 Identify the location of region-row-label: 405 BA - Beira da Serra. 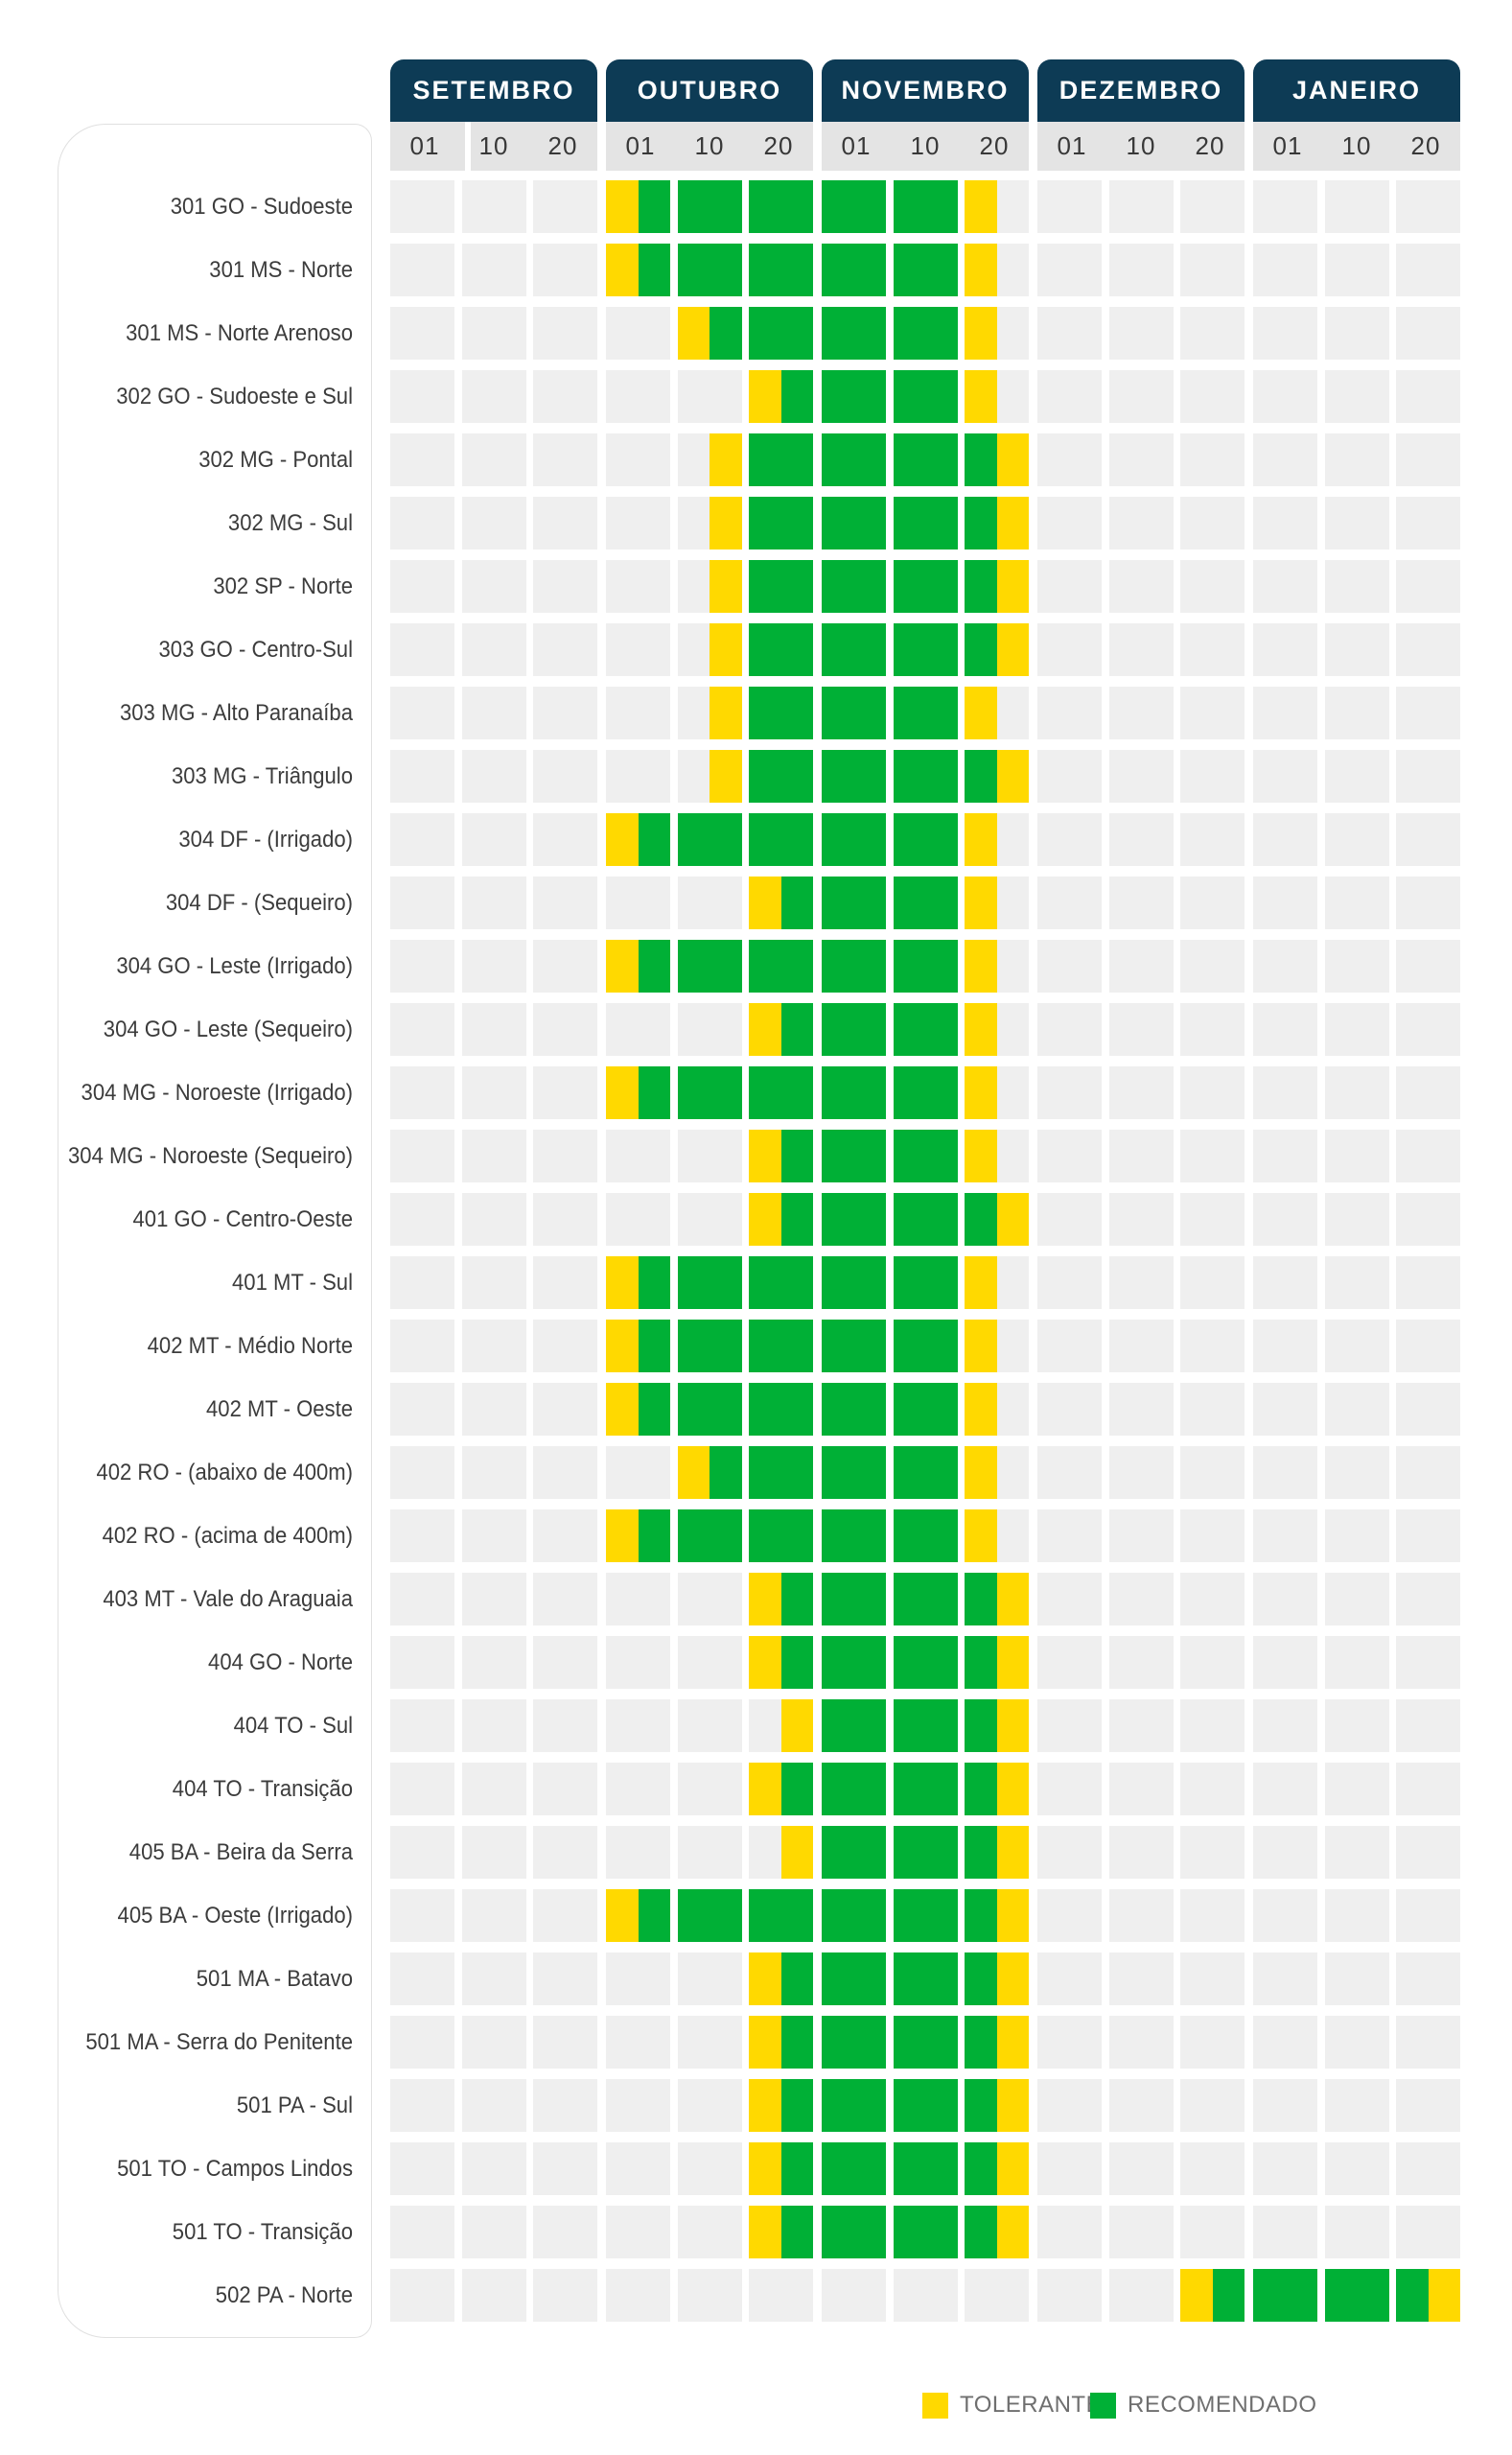
(240, 1851).